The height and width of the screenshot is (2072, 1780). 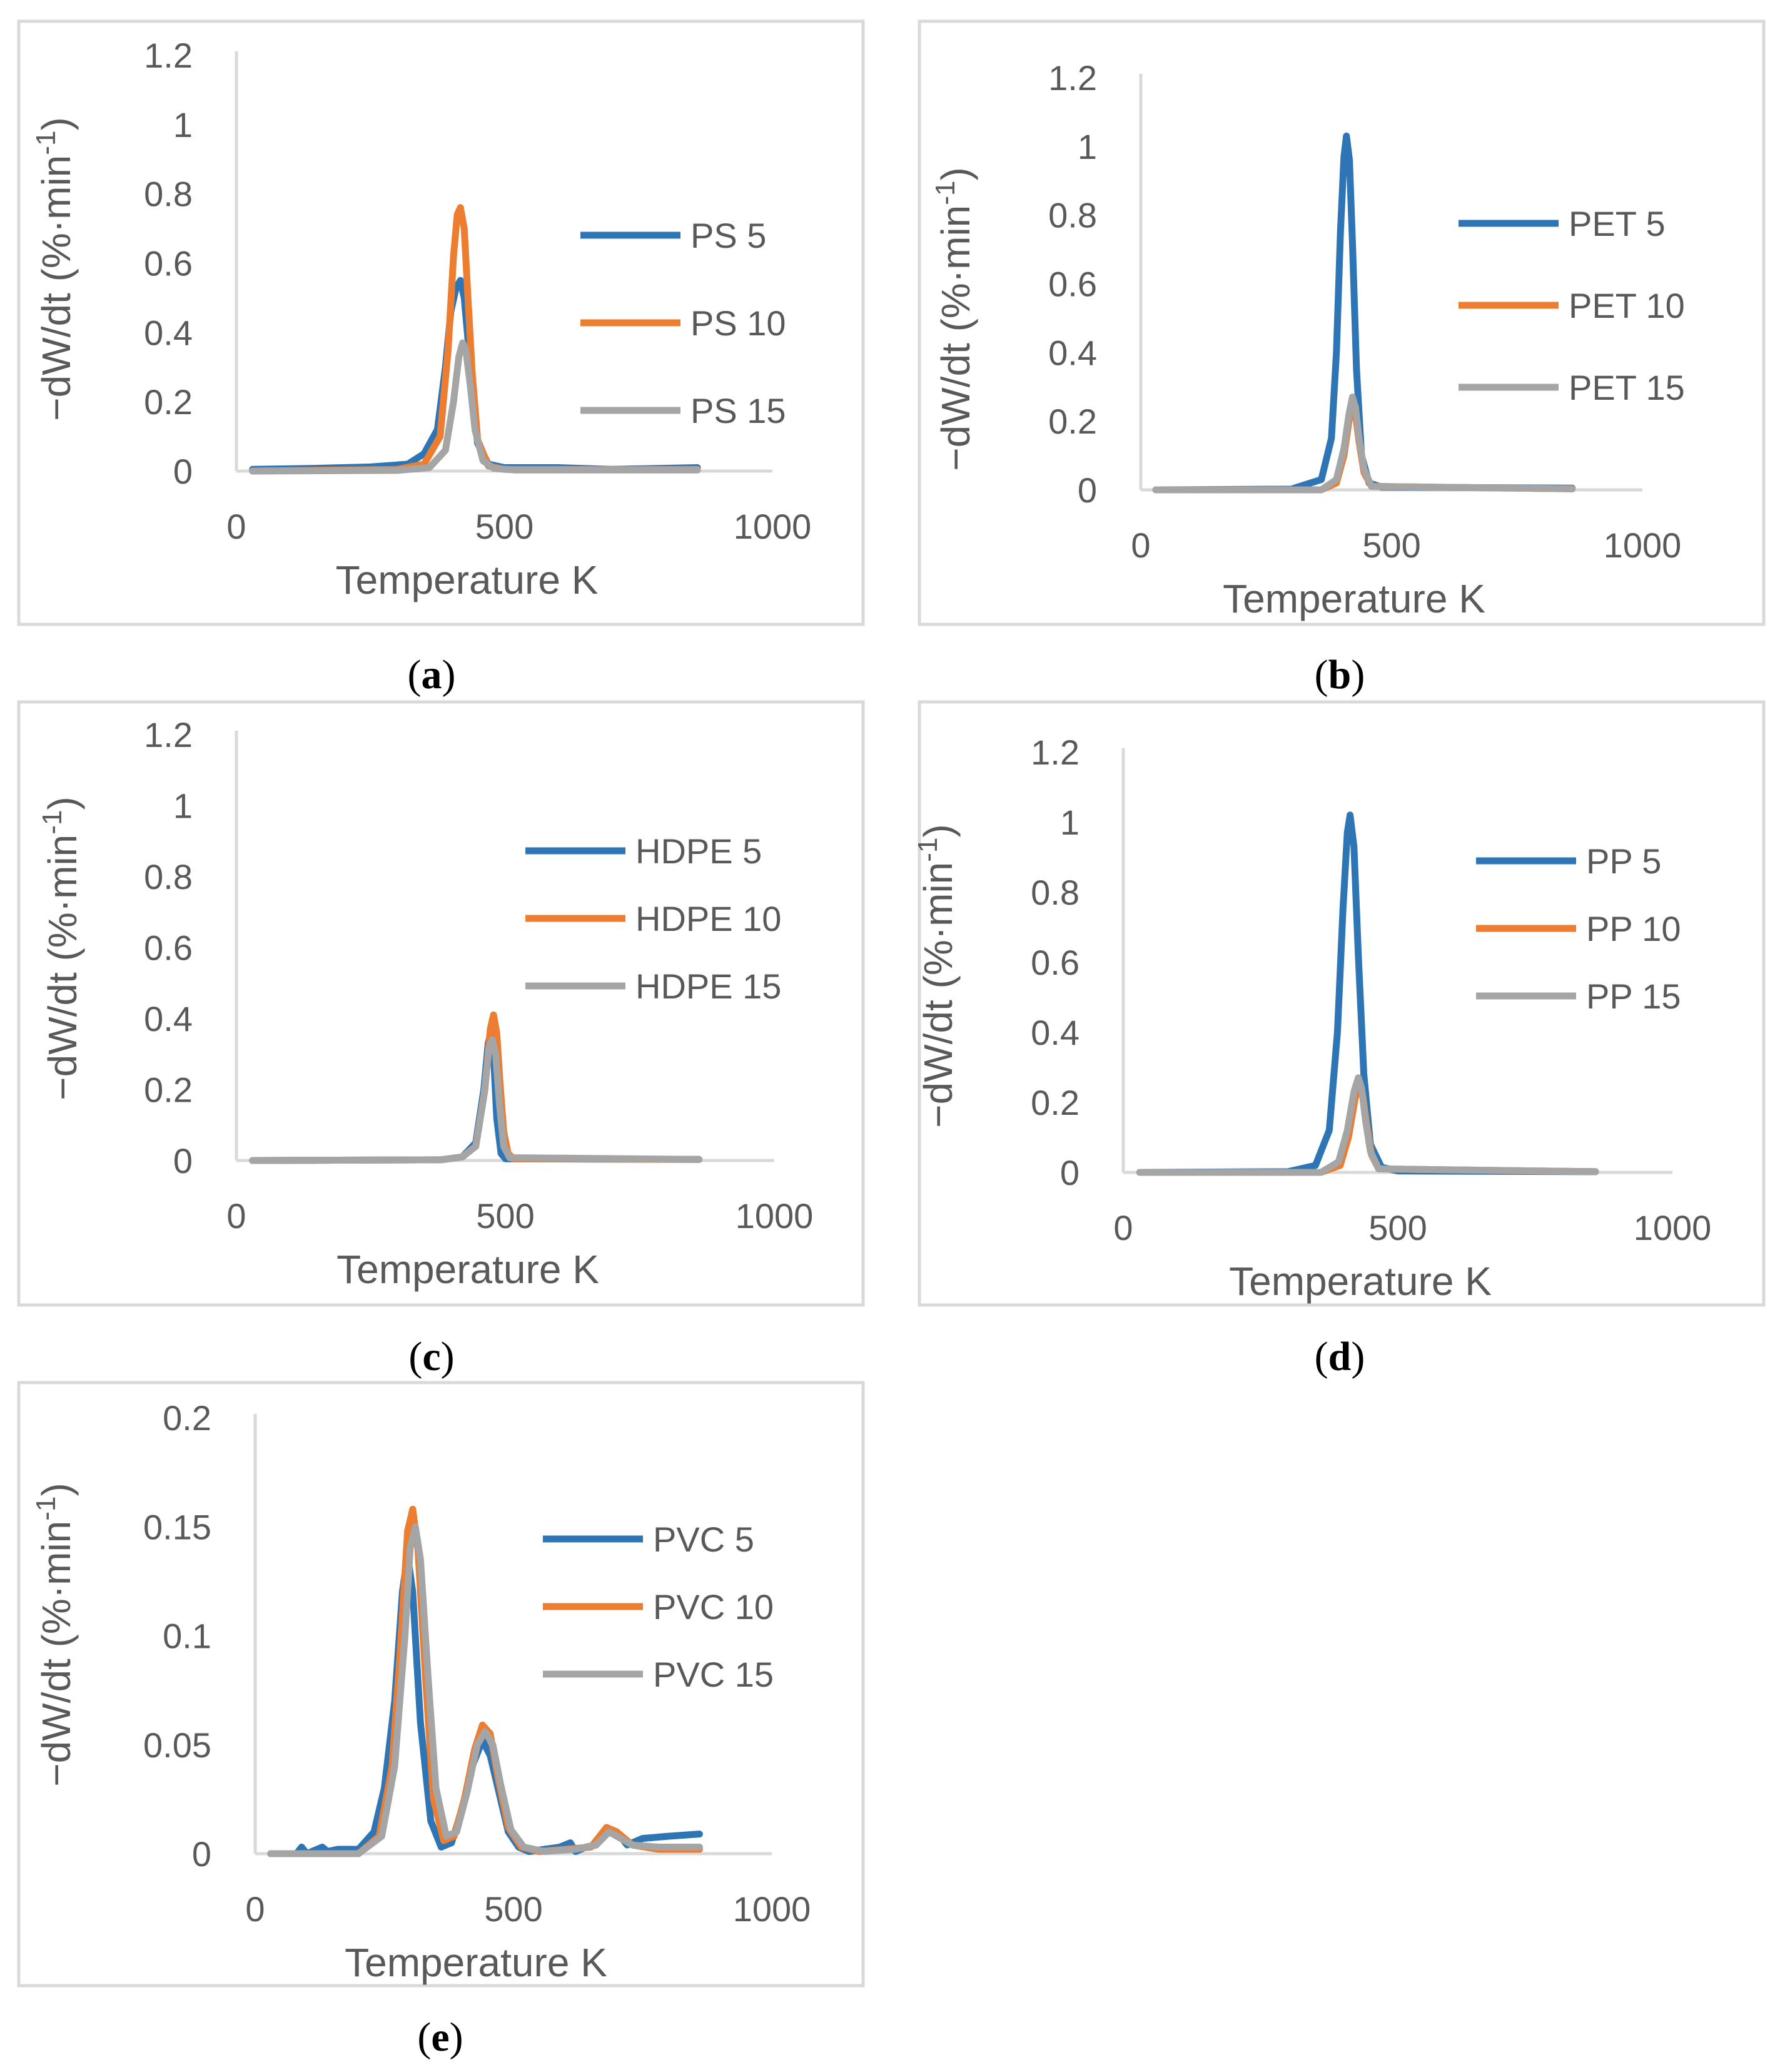 I want to click on legend-label: HDPE 15, so click(x=708, y=986).